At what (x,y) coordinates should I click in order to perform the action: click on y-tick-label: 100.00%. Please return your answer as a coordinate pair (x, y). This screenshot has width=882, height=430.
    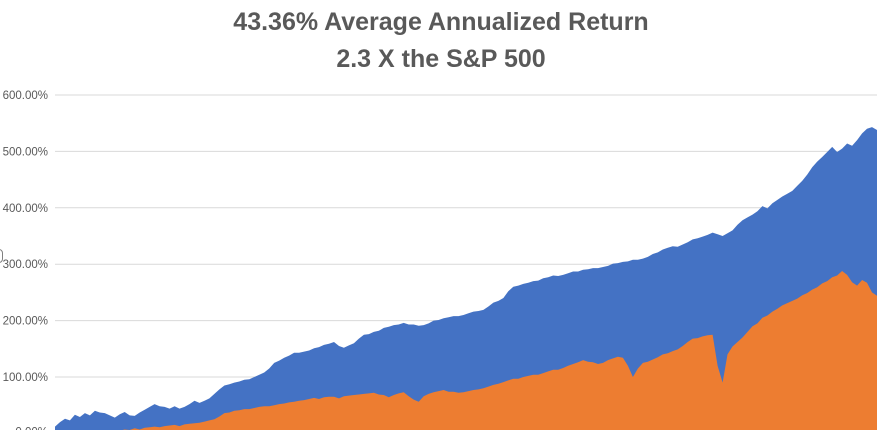
    Looking at the image, I should click on (25, 378).